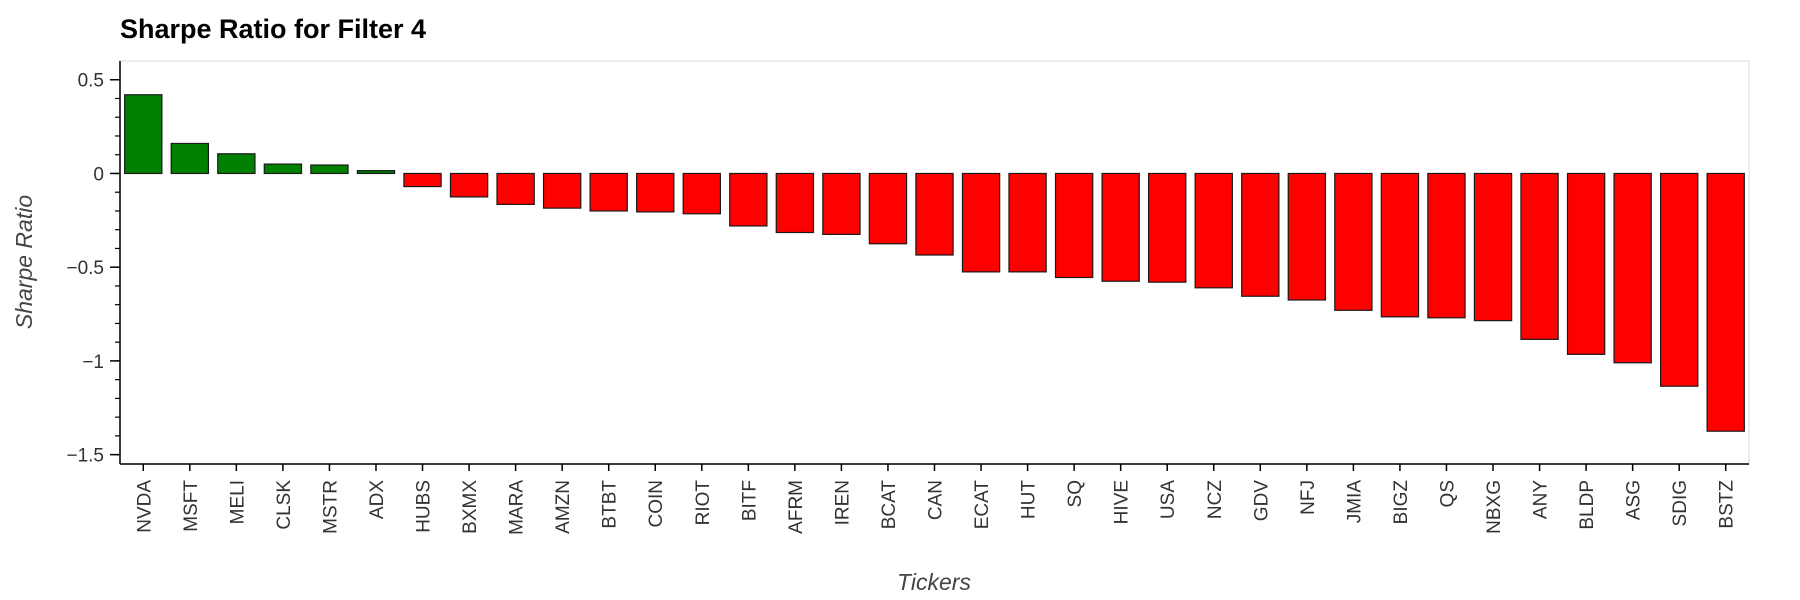 This screenshot has height=600, width=1800. What do you see at coordinates (1541, 499) in the screenshot?
I see `x-tick-label-any: ANY` at bounding box center [1541, 499].